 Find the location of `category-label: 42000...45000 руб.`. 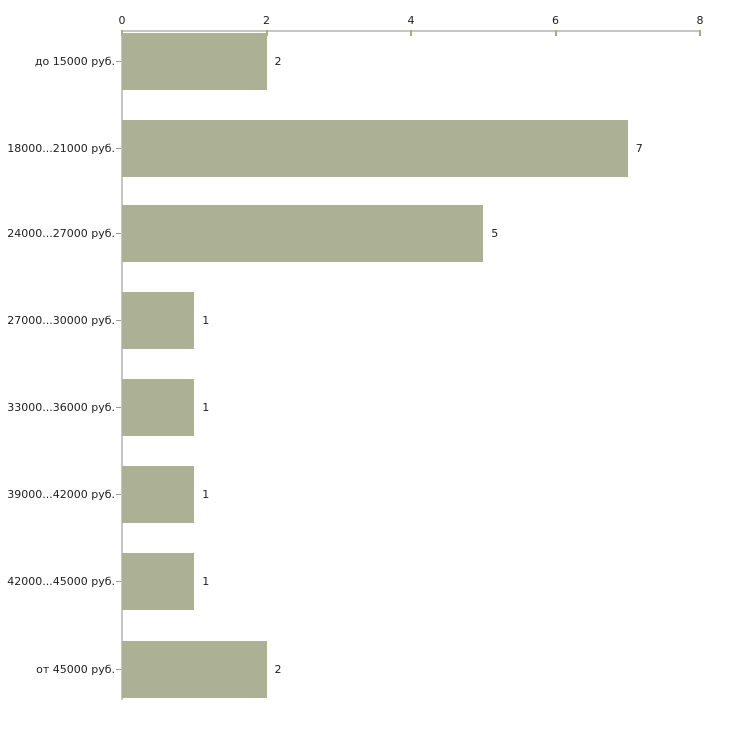

category-label: 42000...45000 руб. is located at coordinates (61, 581).